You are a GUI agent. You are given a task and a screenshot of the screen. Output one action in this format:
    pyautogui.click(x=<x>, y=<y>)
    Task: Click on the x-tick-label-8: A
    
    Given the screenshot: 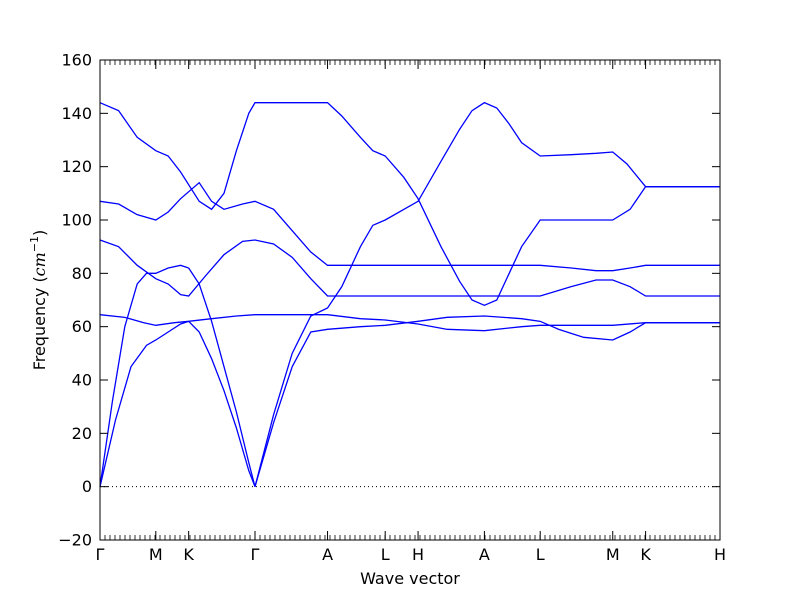 What is the action you would take?
    pyautogui.click(x=484, y=554)
    